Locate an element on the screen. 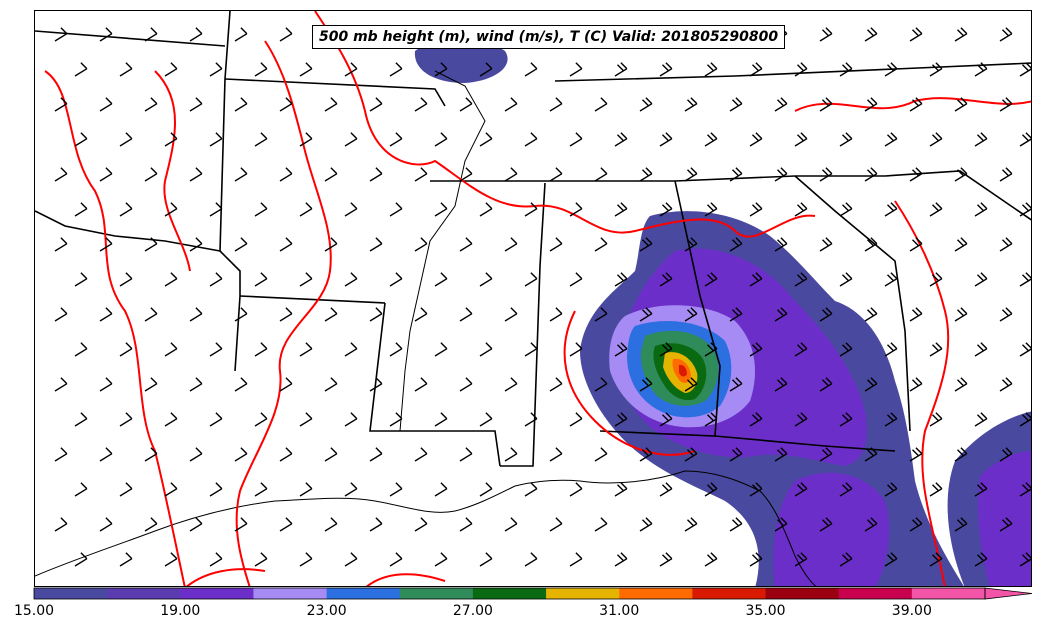 This screenshot has width=1041, height=633. colorbar-outline is located at coordinates (509, 593).